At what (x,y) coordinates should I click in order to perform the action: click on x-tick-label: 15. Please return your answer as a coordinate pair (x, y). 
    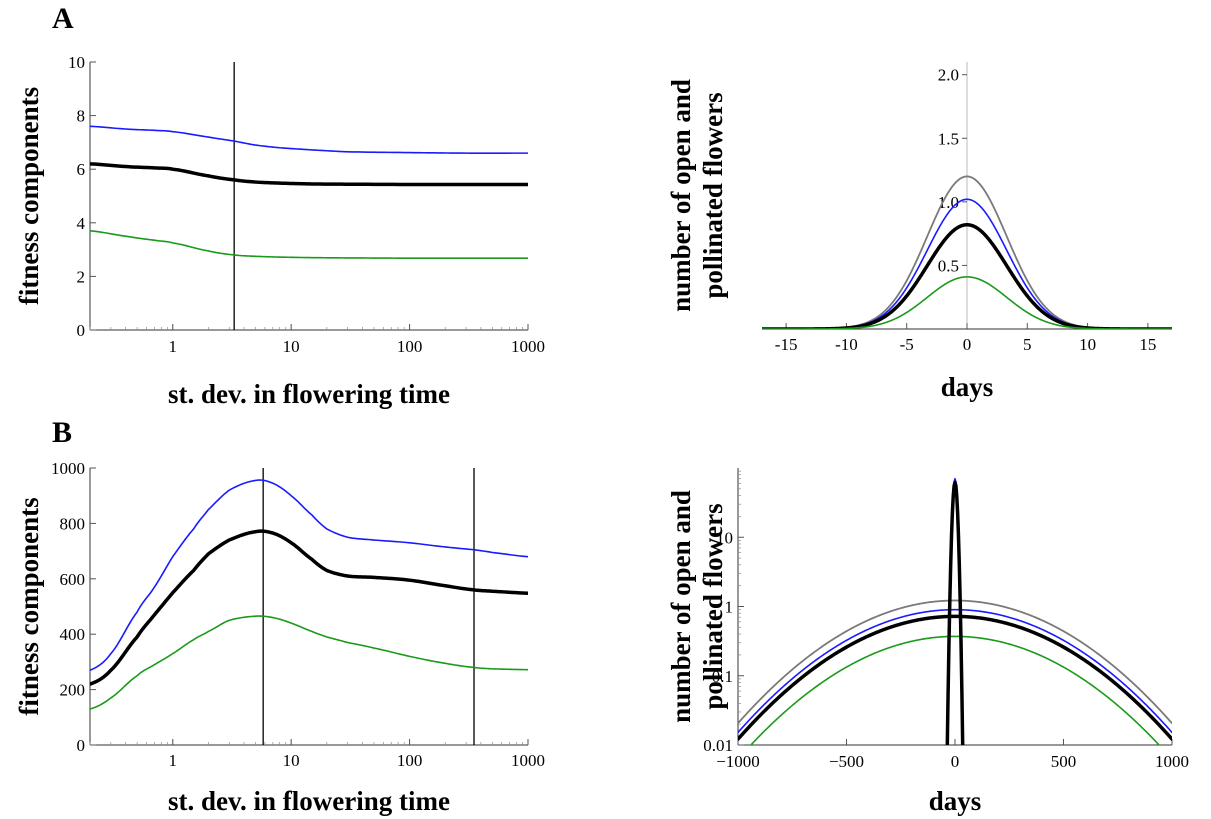
    Looking at the image, I should click on (1147, 344).